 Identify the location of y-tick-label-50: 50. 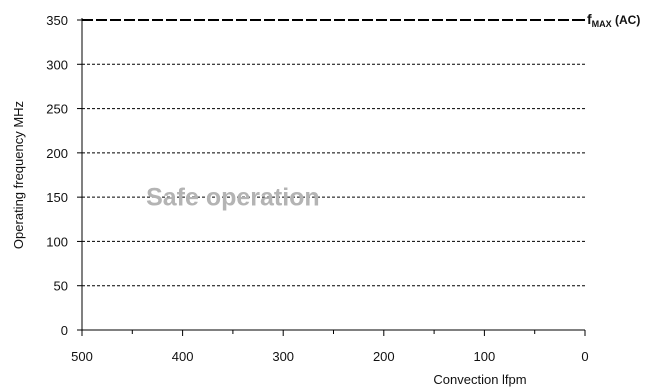
(61, 286).